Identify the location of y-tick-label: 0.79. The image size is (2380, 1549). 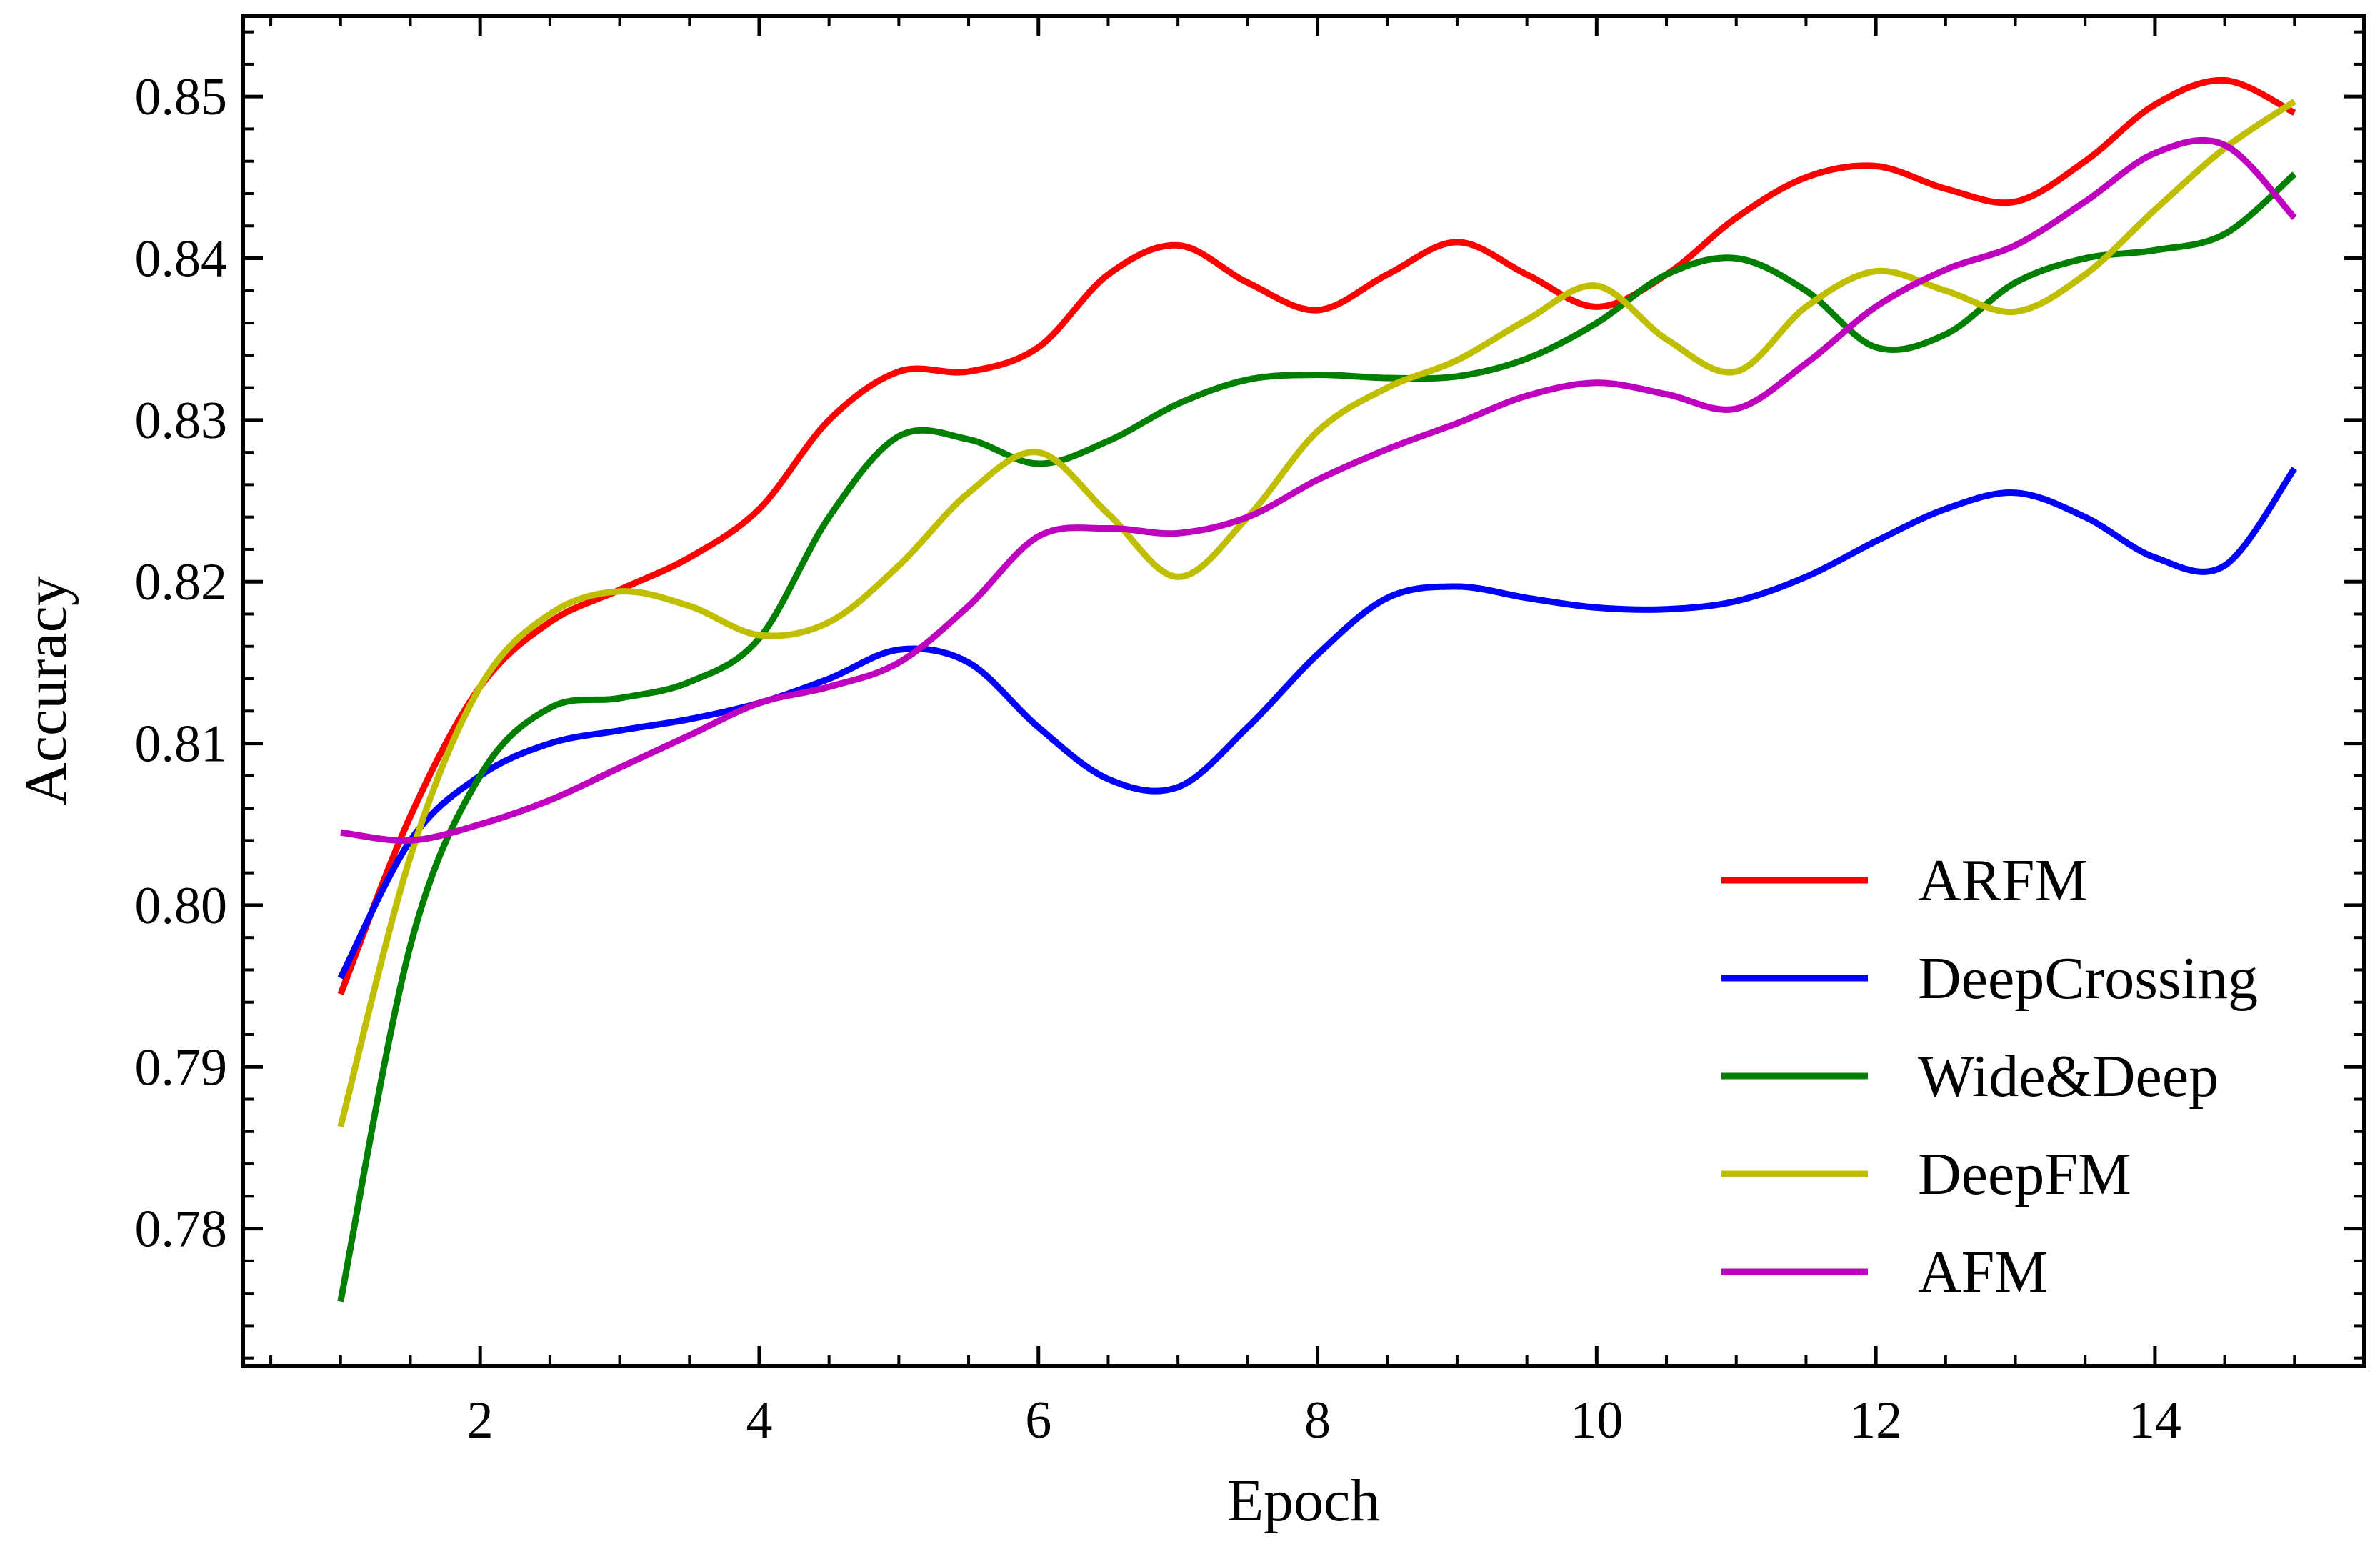
(181, 1067).